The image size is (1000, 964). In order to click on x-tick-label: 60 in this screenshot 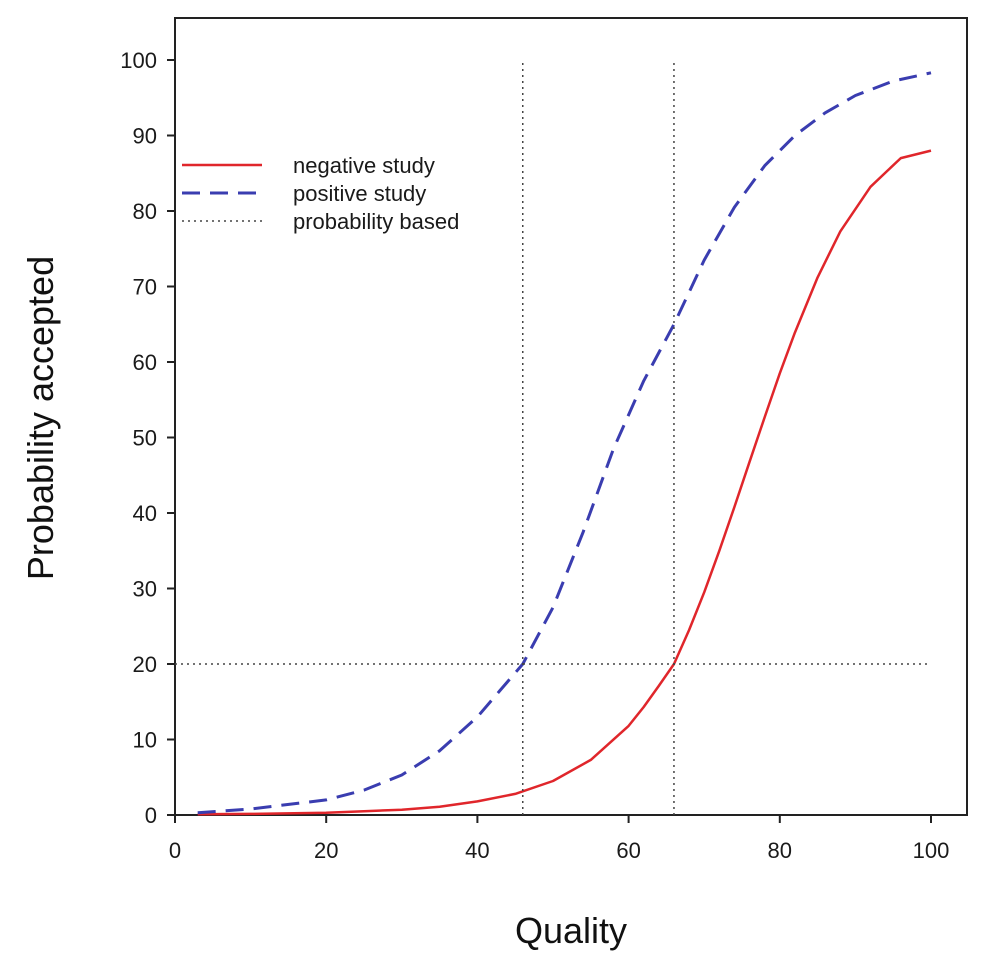, I will do `click(628, 850)`.